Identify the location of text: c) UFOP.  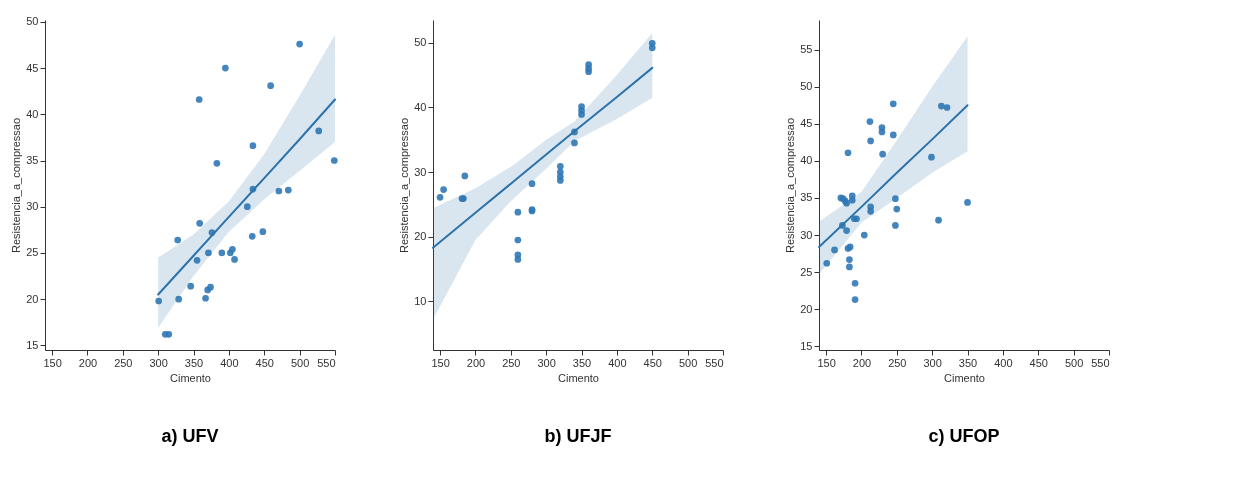
(964, 436).